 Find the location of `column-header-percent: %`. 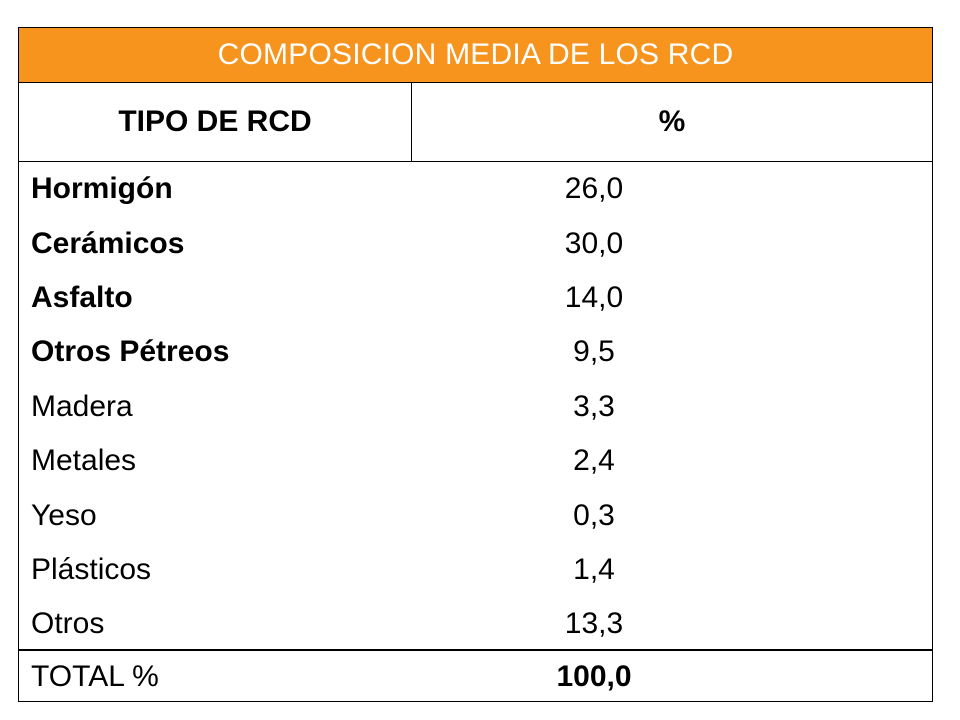

column-header-percent: % is located at coordinates (672, 121).